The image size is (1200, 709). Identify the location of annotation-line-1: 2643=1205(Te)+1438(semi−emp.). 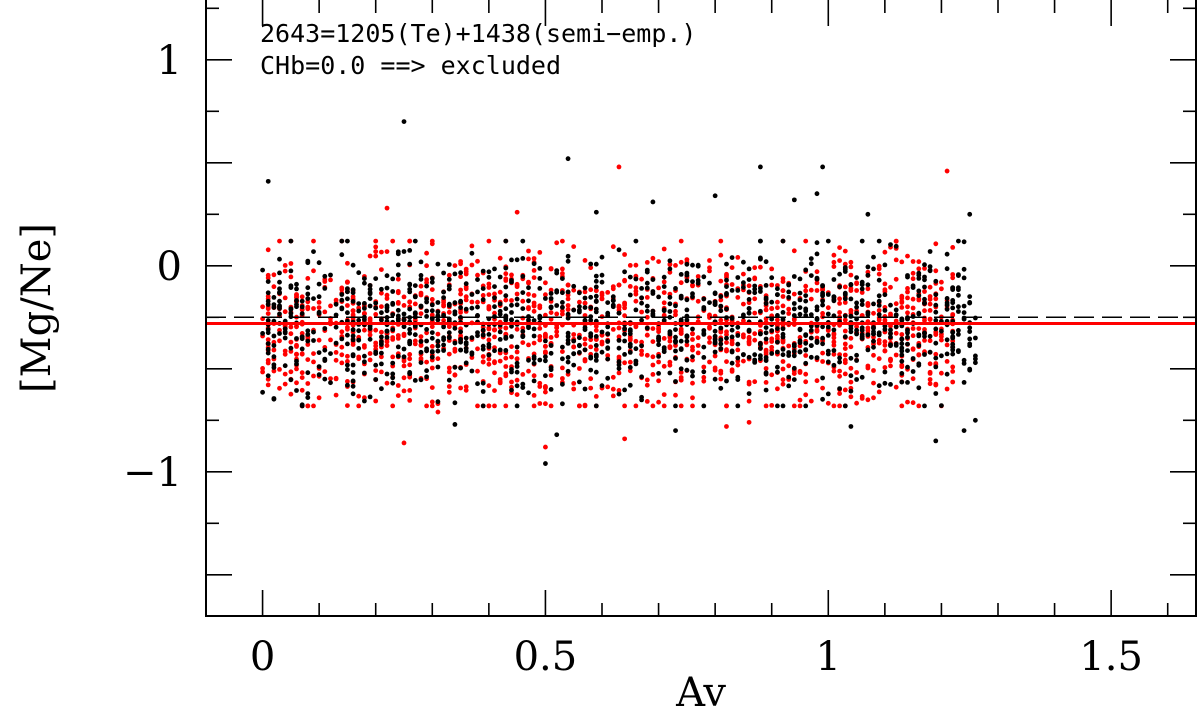
(478, 33).